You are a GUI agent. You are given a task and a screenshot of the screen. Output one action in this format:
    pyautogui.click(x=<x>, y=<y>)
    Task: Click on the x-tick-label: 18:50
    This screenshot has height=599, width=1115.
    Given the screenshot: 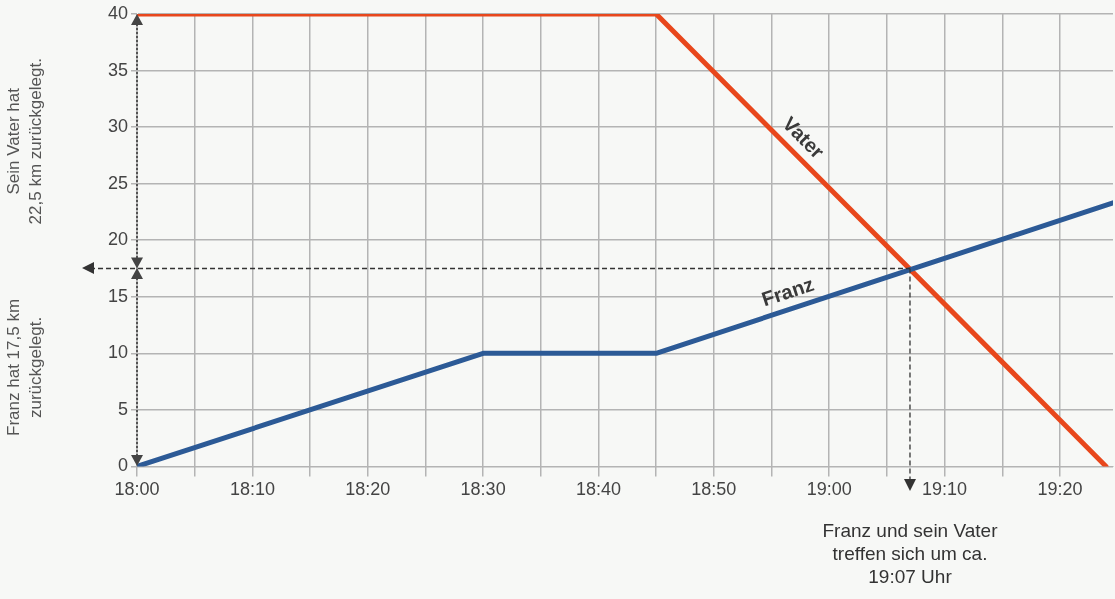 What is the action you would take?
    pyautogui.click(x=714, y=489)
    